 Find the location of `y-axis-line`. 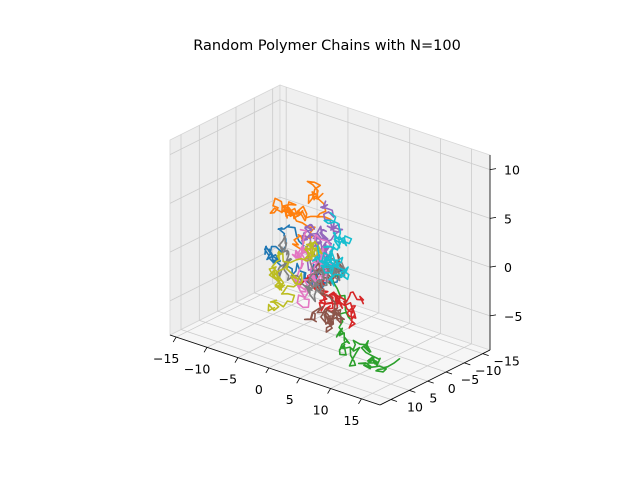

y-axis-line is located at coordinates (435, 377).